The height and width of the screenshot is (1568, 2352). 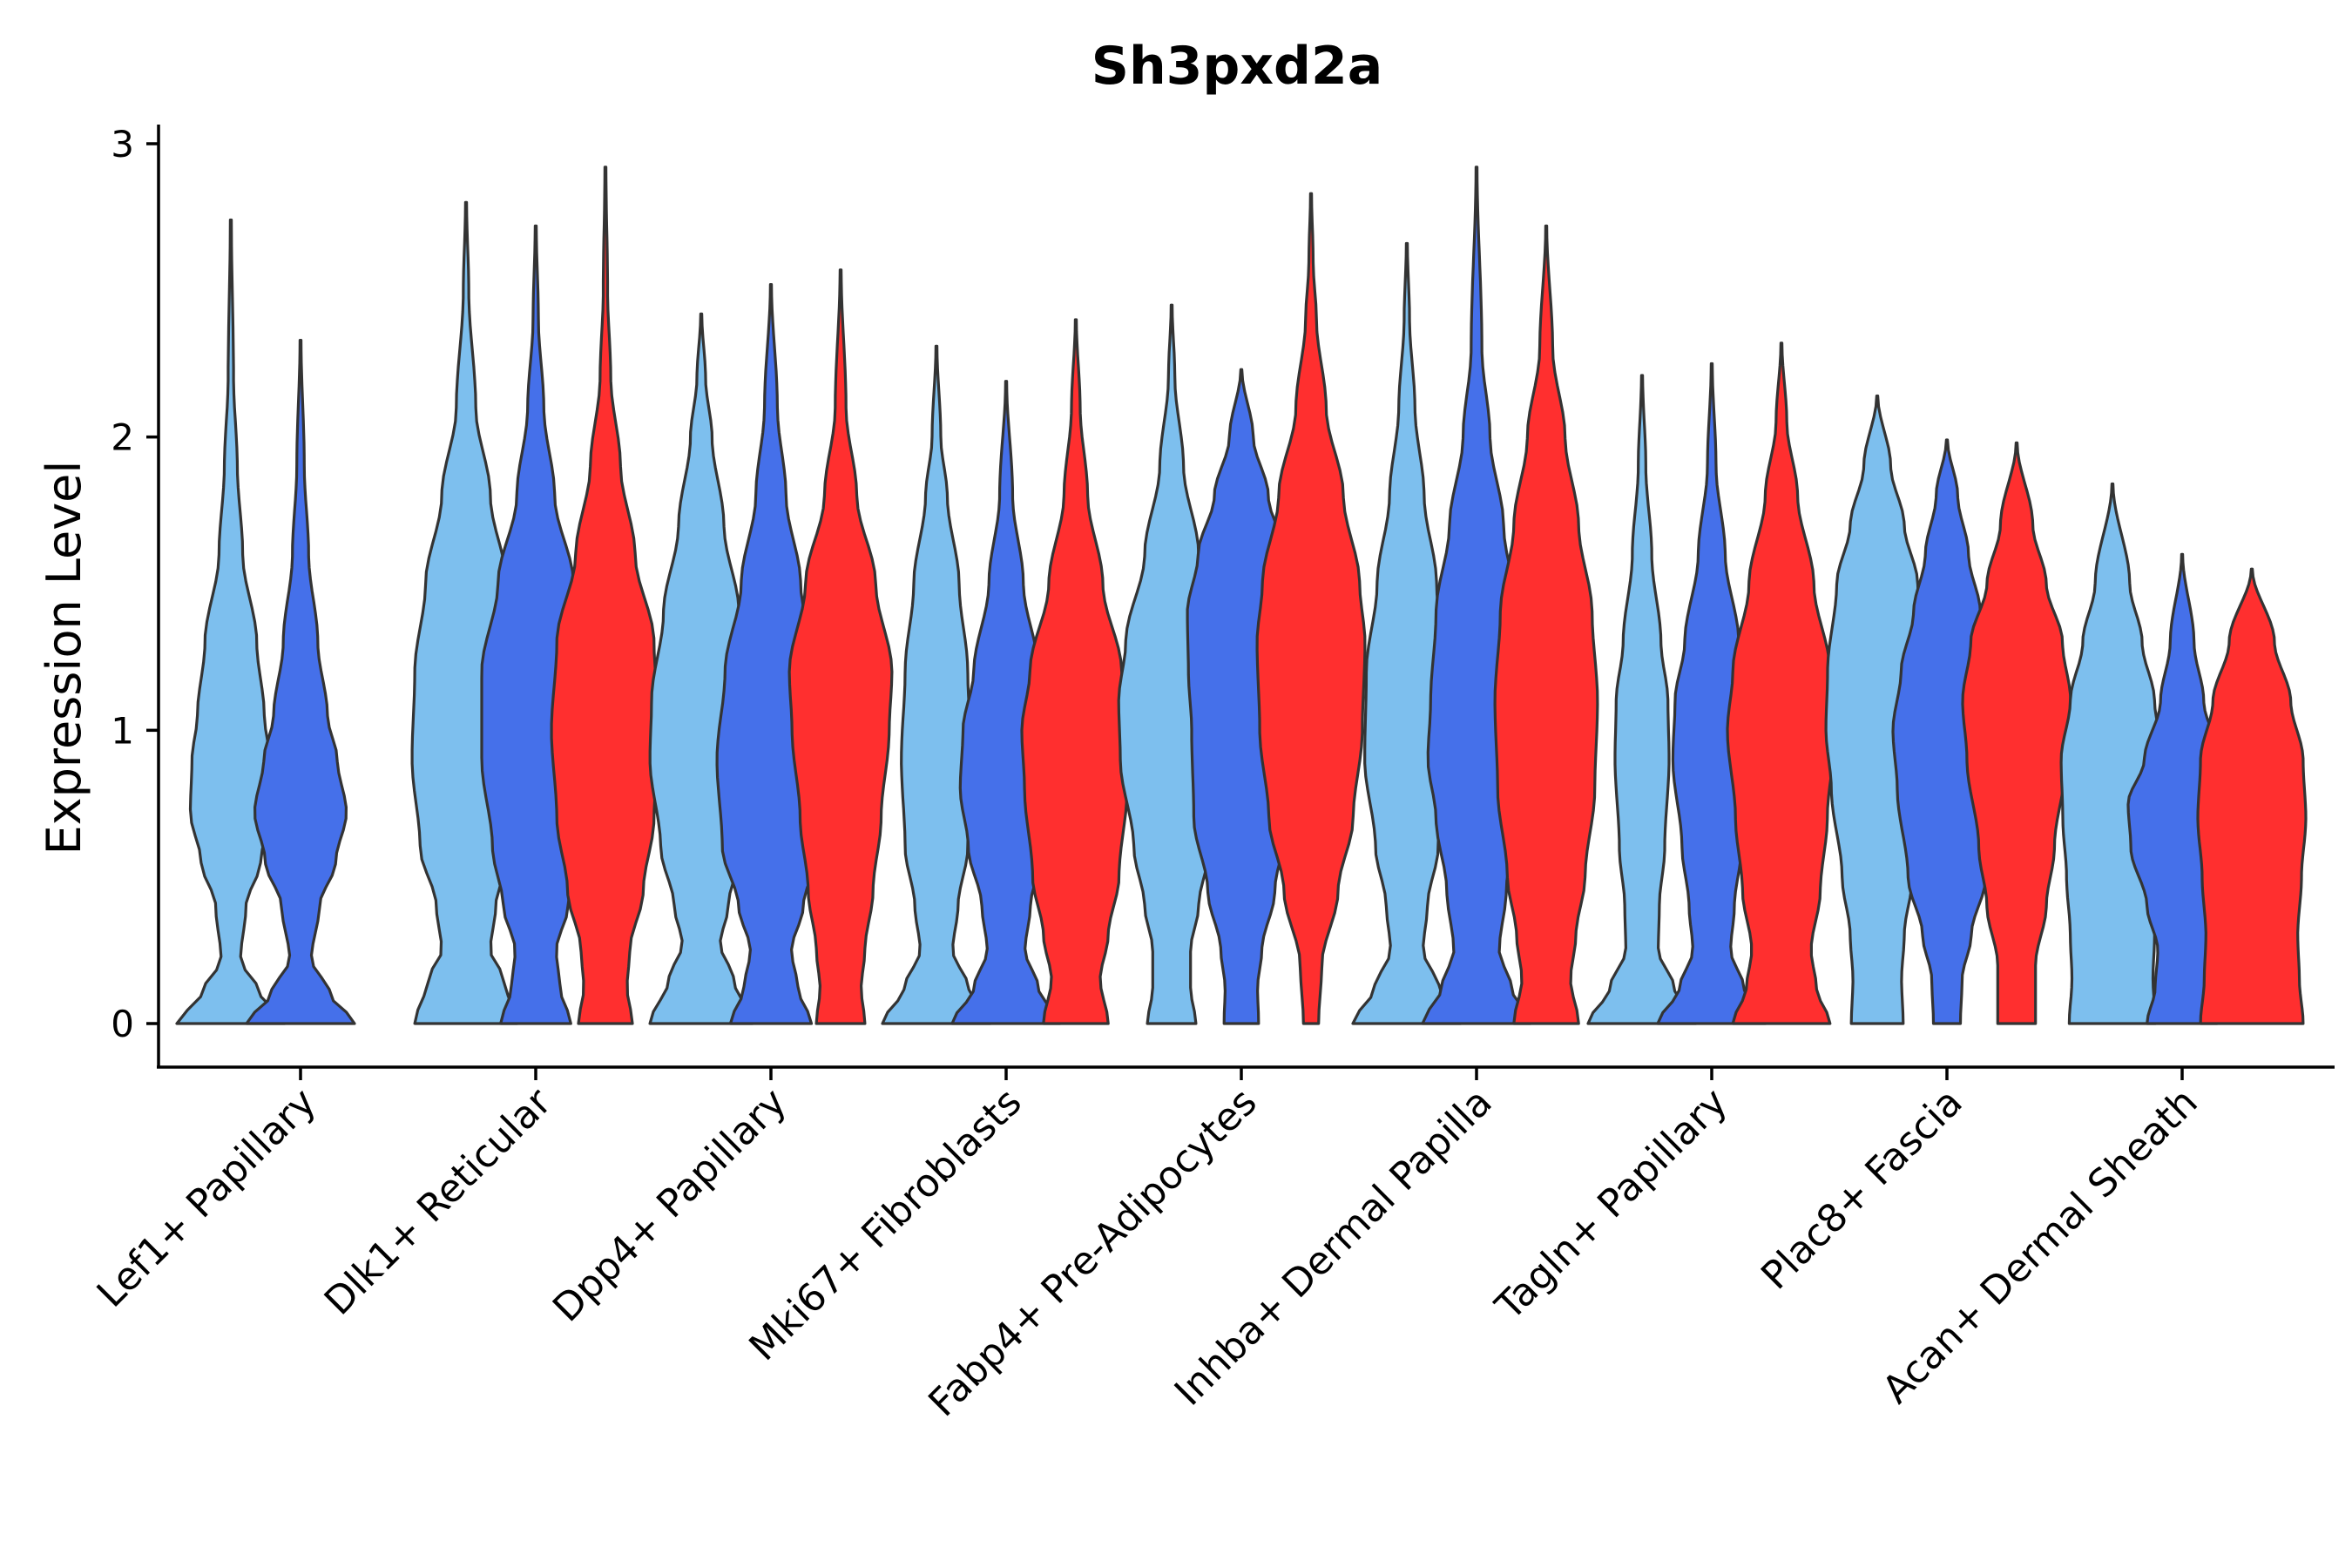 I want to click on x-tick-label: Dpp4+ Papillary, so click(x=669, y=1205).